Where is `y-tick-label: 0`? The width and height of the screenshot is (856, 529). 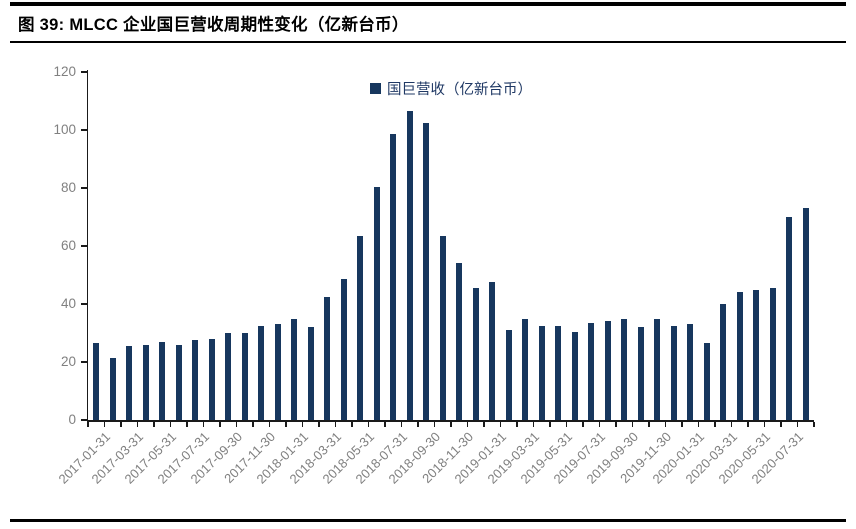 y-tick-label: 0 is located at coordinates (72, 419).